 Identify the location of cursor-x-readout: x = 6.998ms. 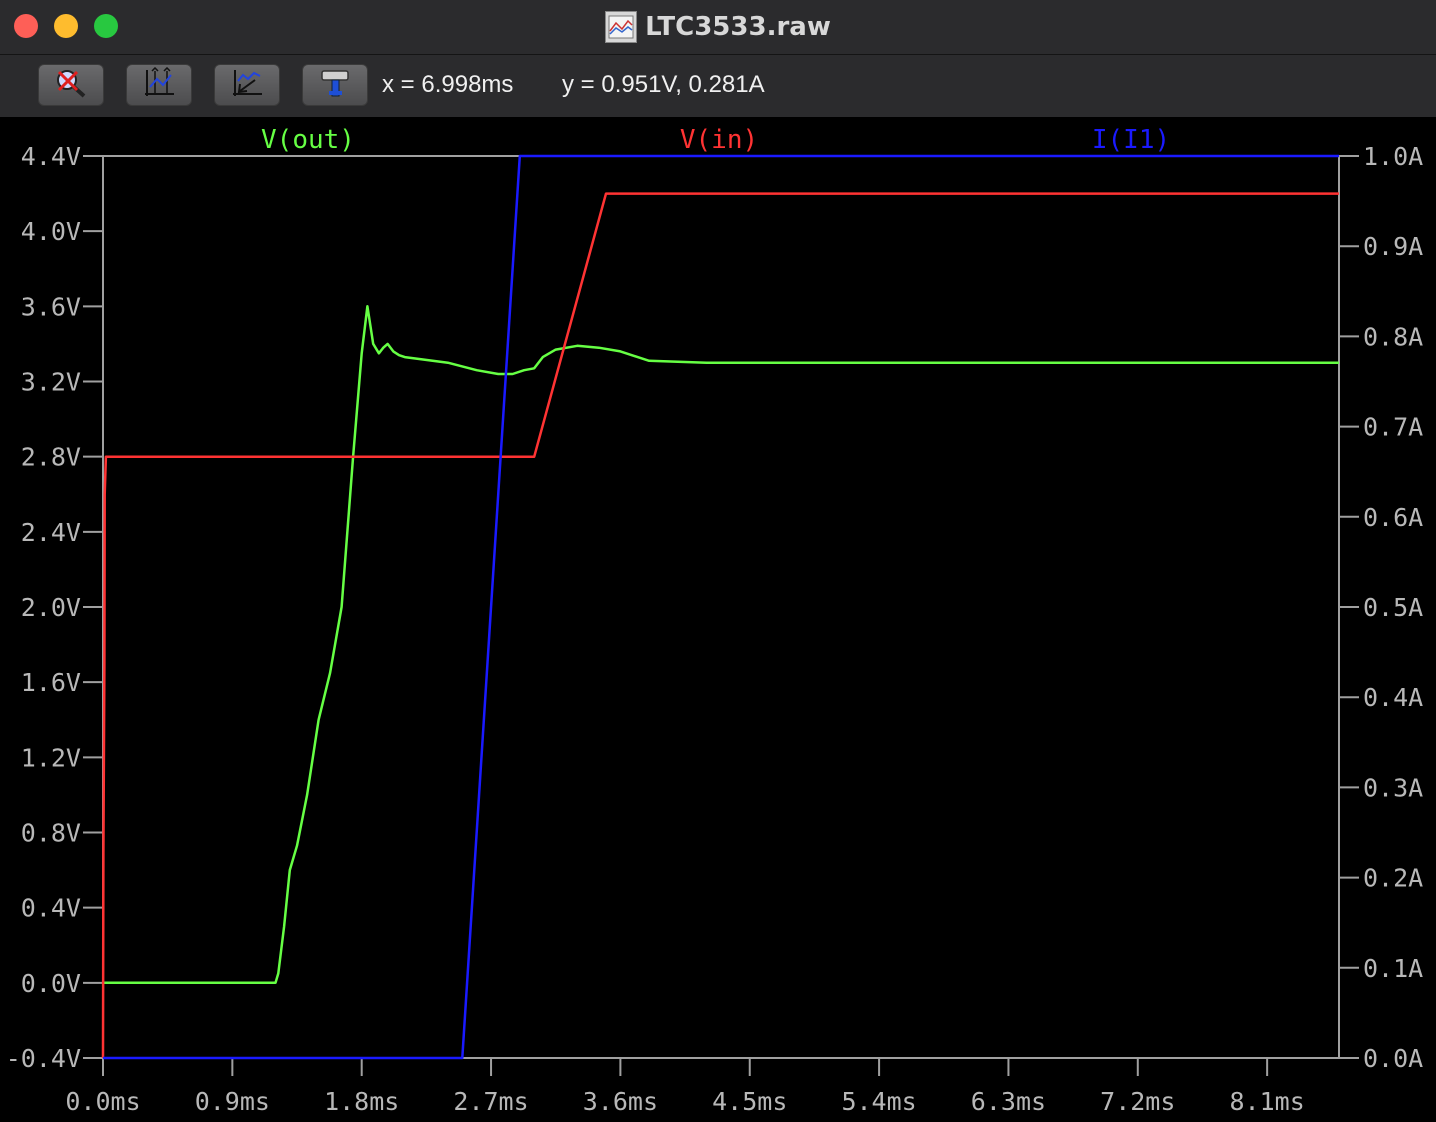
(448, 84).